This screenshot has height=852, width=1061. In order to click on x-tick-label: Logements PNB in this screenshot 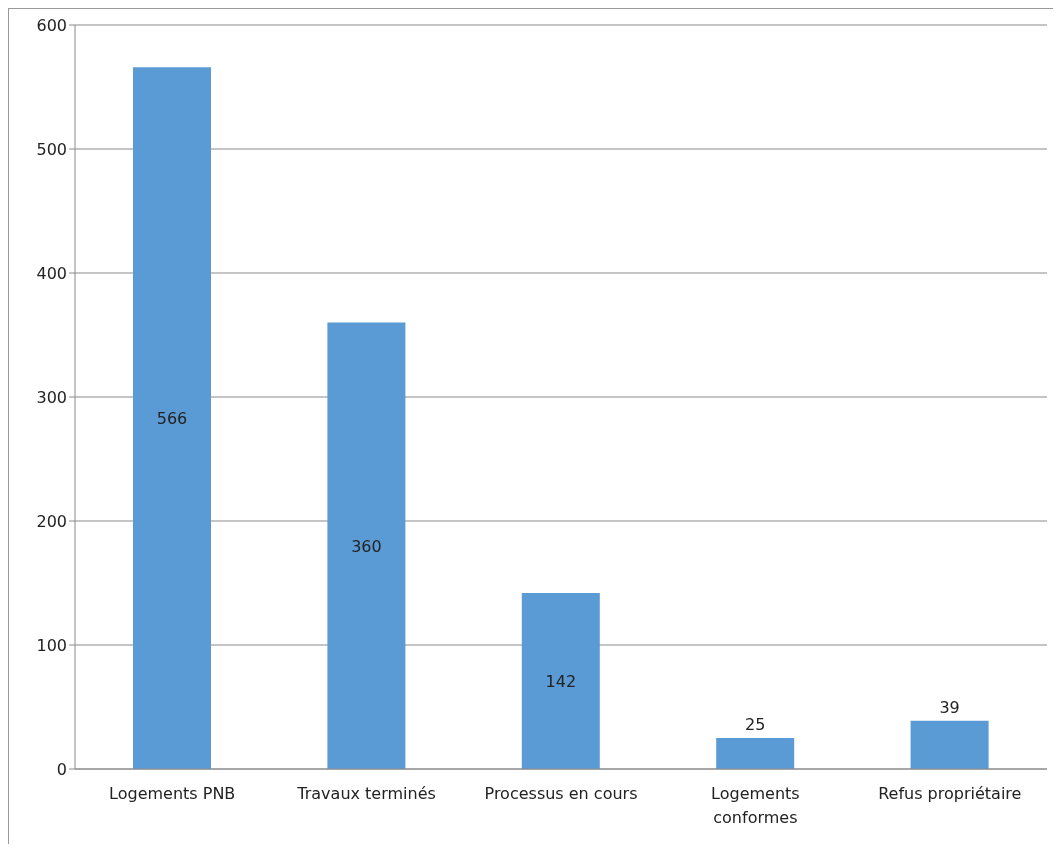, I will do `click(172, 793)`.